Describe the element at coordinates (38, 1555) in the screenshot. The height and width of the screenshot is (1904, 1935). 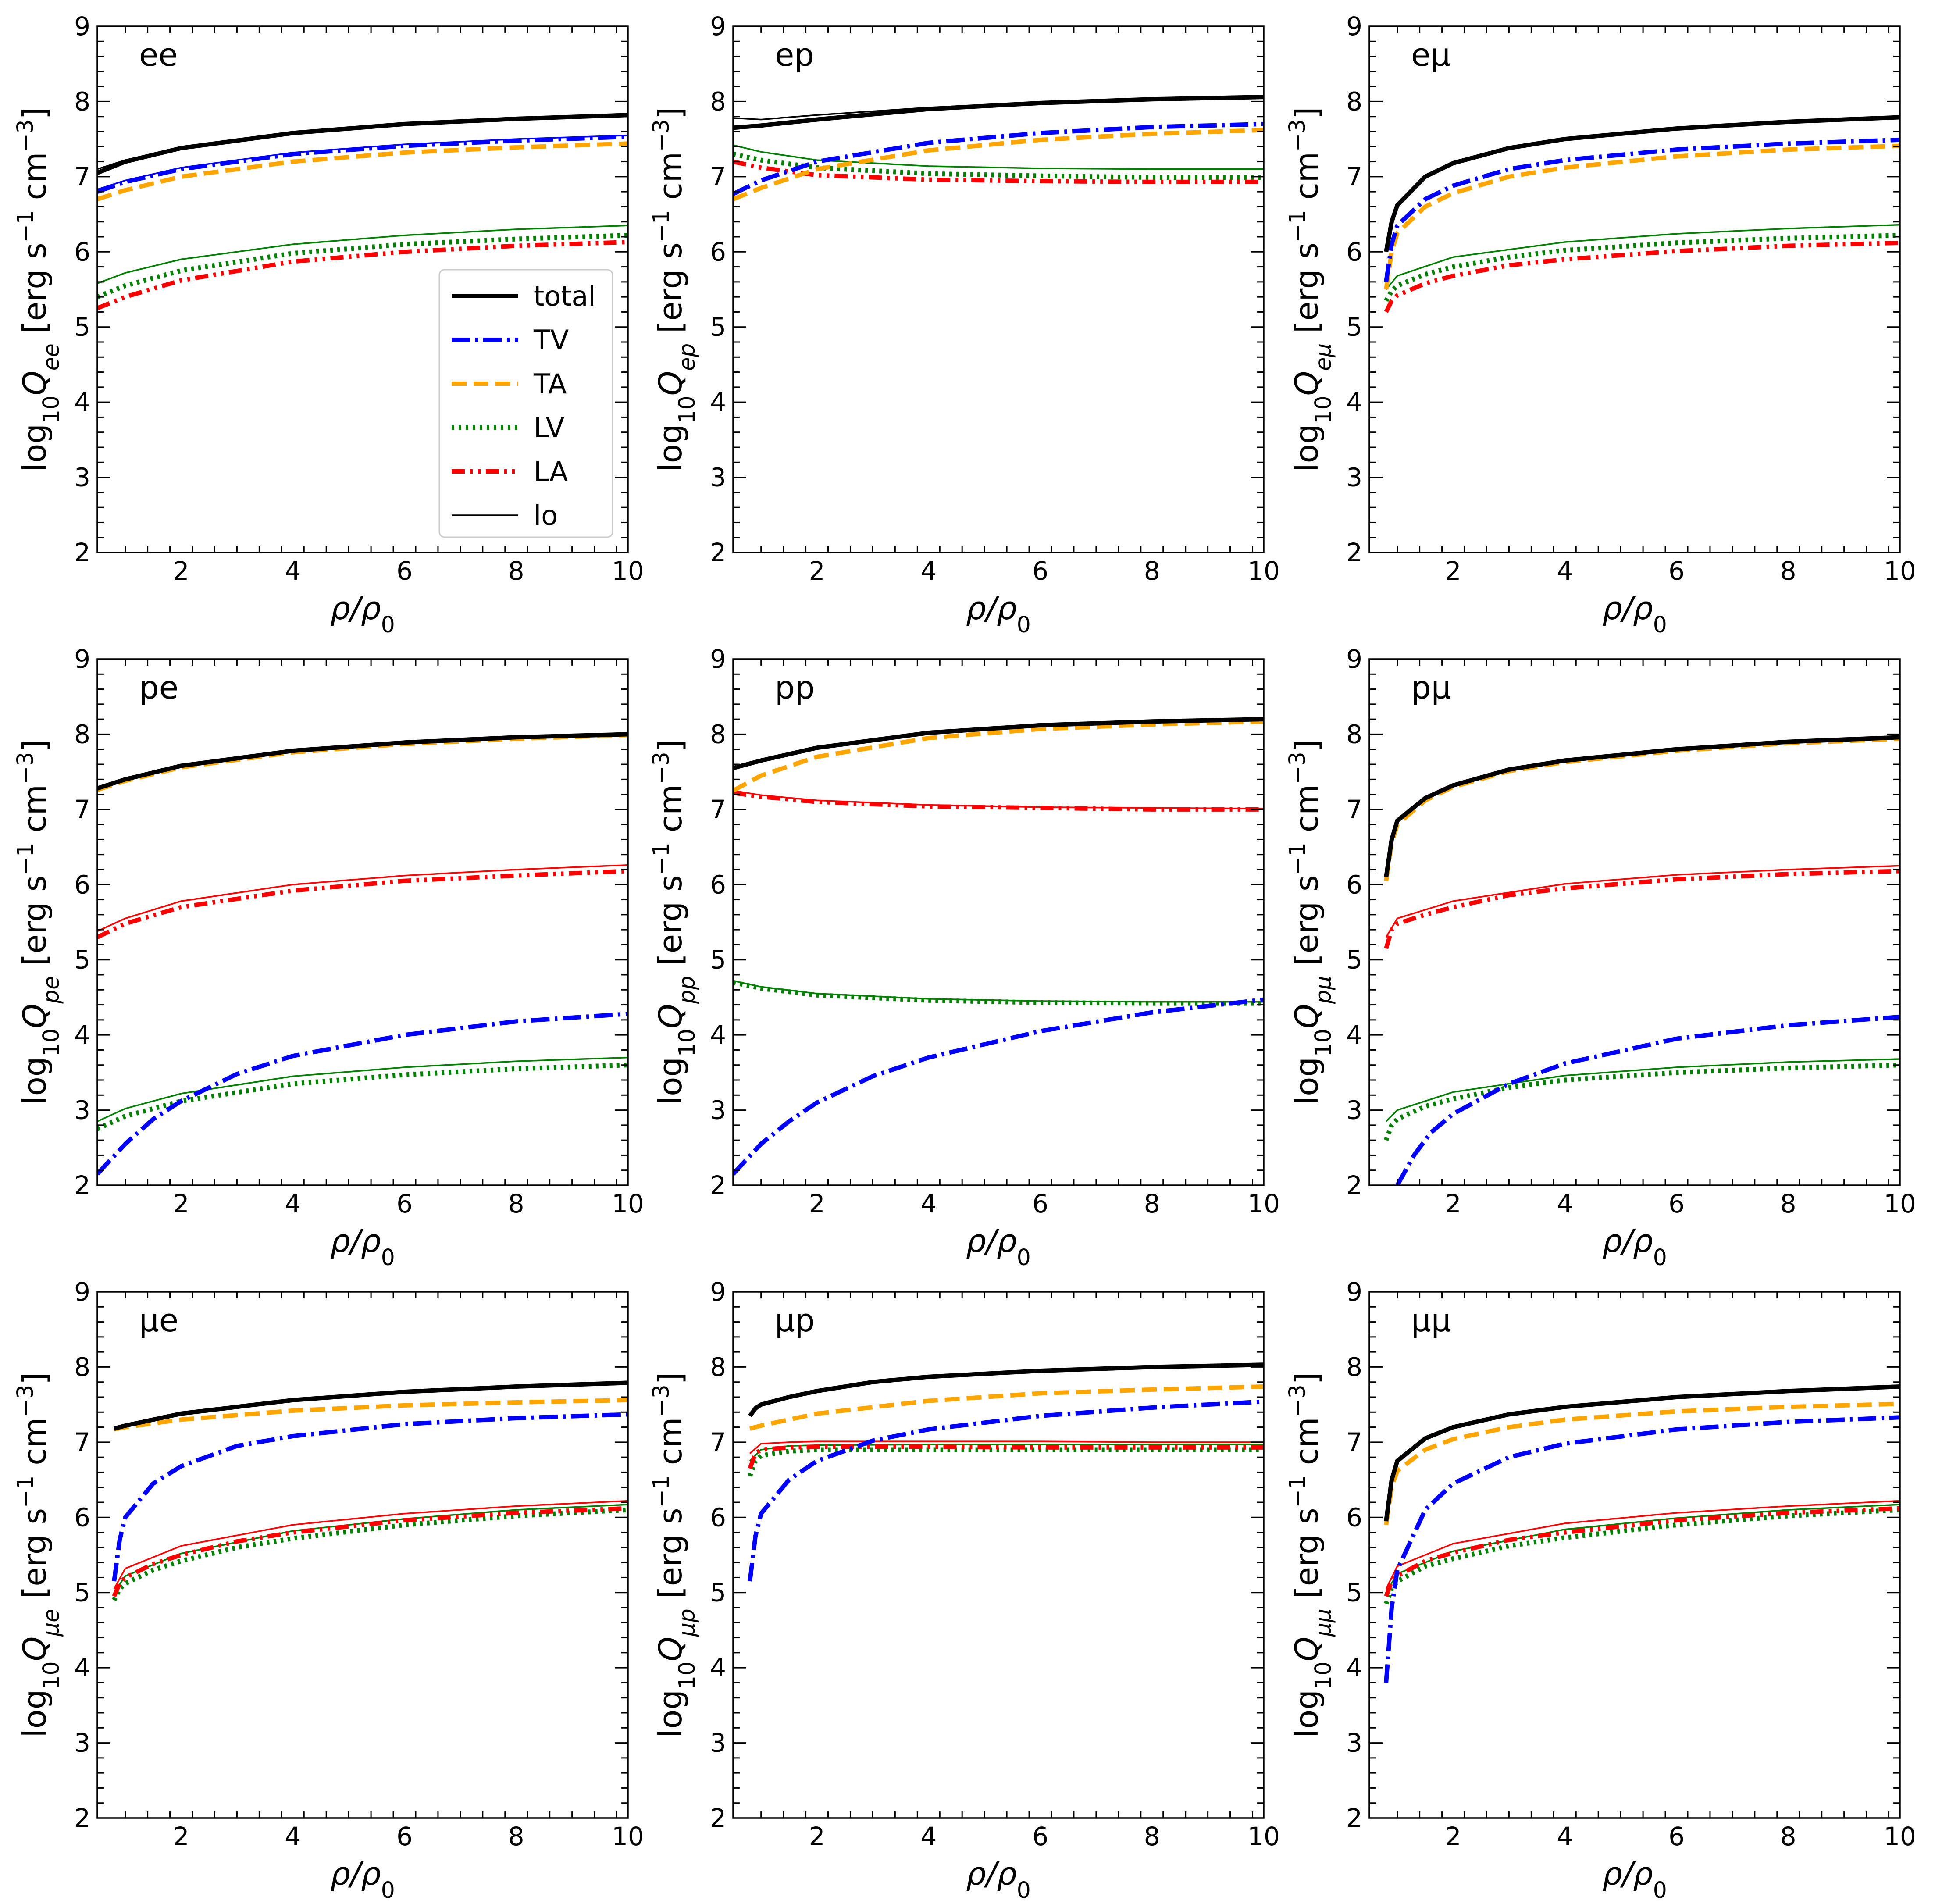
I see `y-axis-title: log10Qμe [erg s−1 cm−3]` at that location.